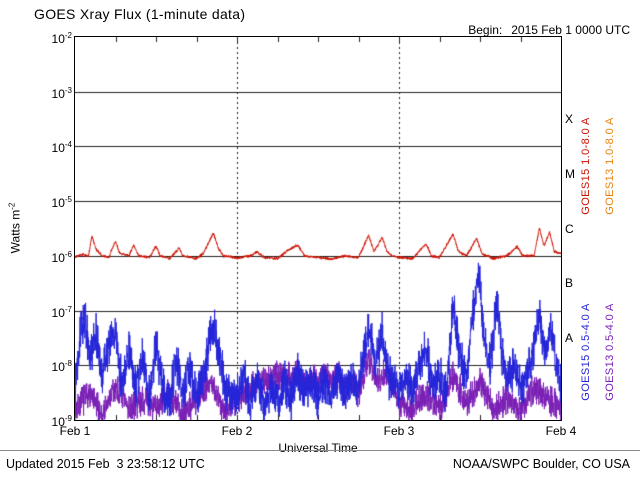 Image resolution: width=640 pixels, height=480 pixels. Describe the element at coordinates (569, 119) in the screenshot. I see `flare-class-label: X` at that location.